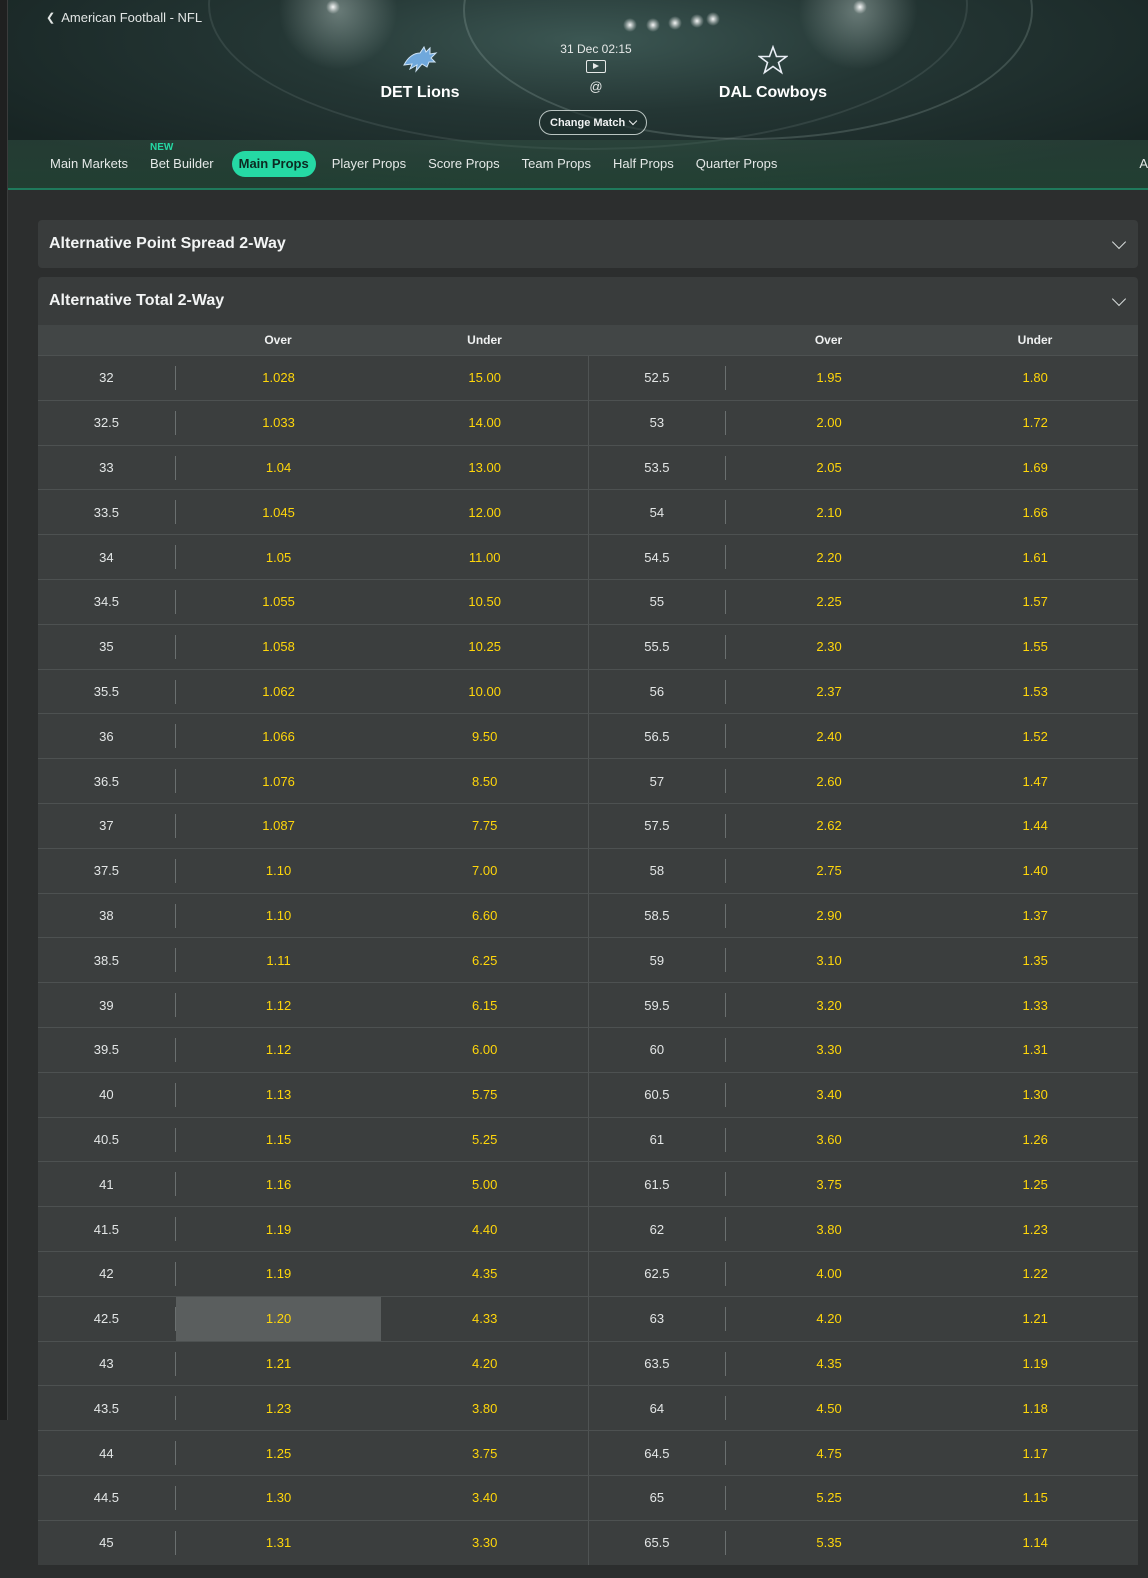 The height and width of the screenshot is (1578, 1148). I want to click on tab-main-props: Main Props, so click(273, 164).